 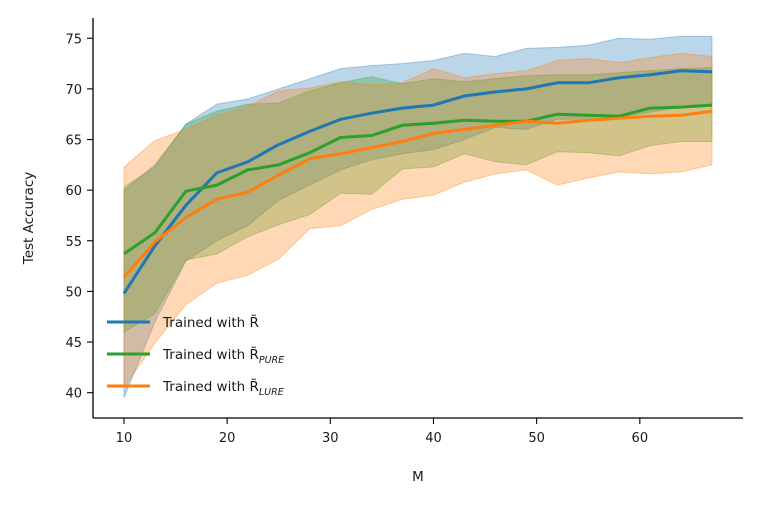 What do you see at coordinates (73, 141) in the screenshot?
I see `y-tick-label: 65` at bounding box center [73, 141].